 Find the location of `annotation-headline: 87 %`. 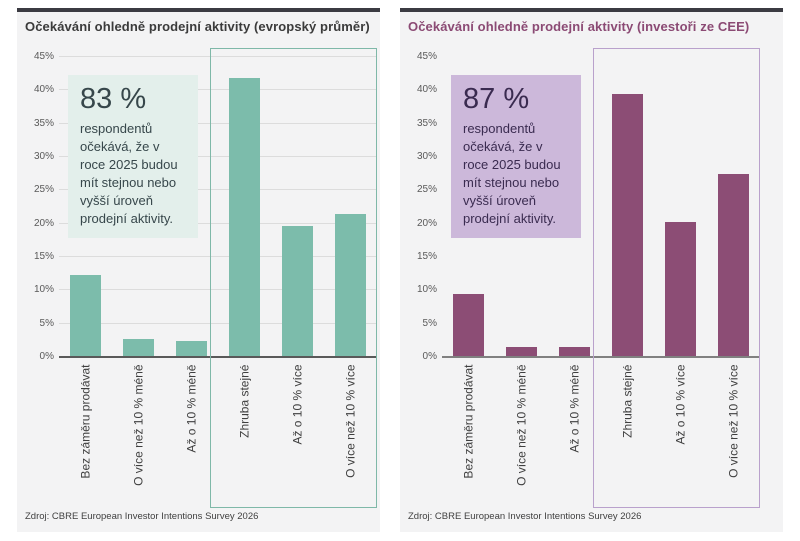

annotation-headline: 87 % is located at coordinates (496, 99).